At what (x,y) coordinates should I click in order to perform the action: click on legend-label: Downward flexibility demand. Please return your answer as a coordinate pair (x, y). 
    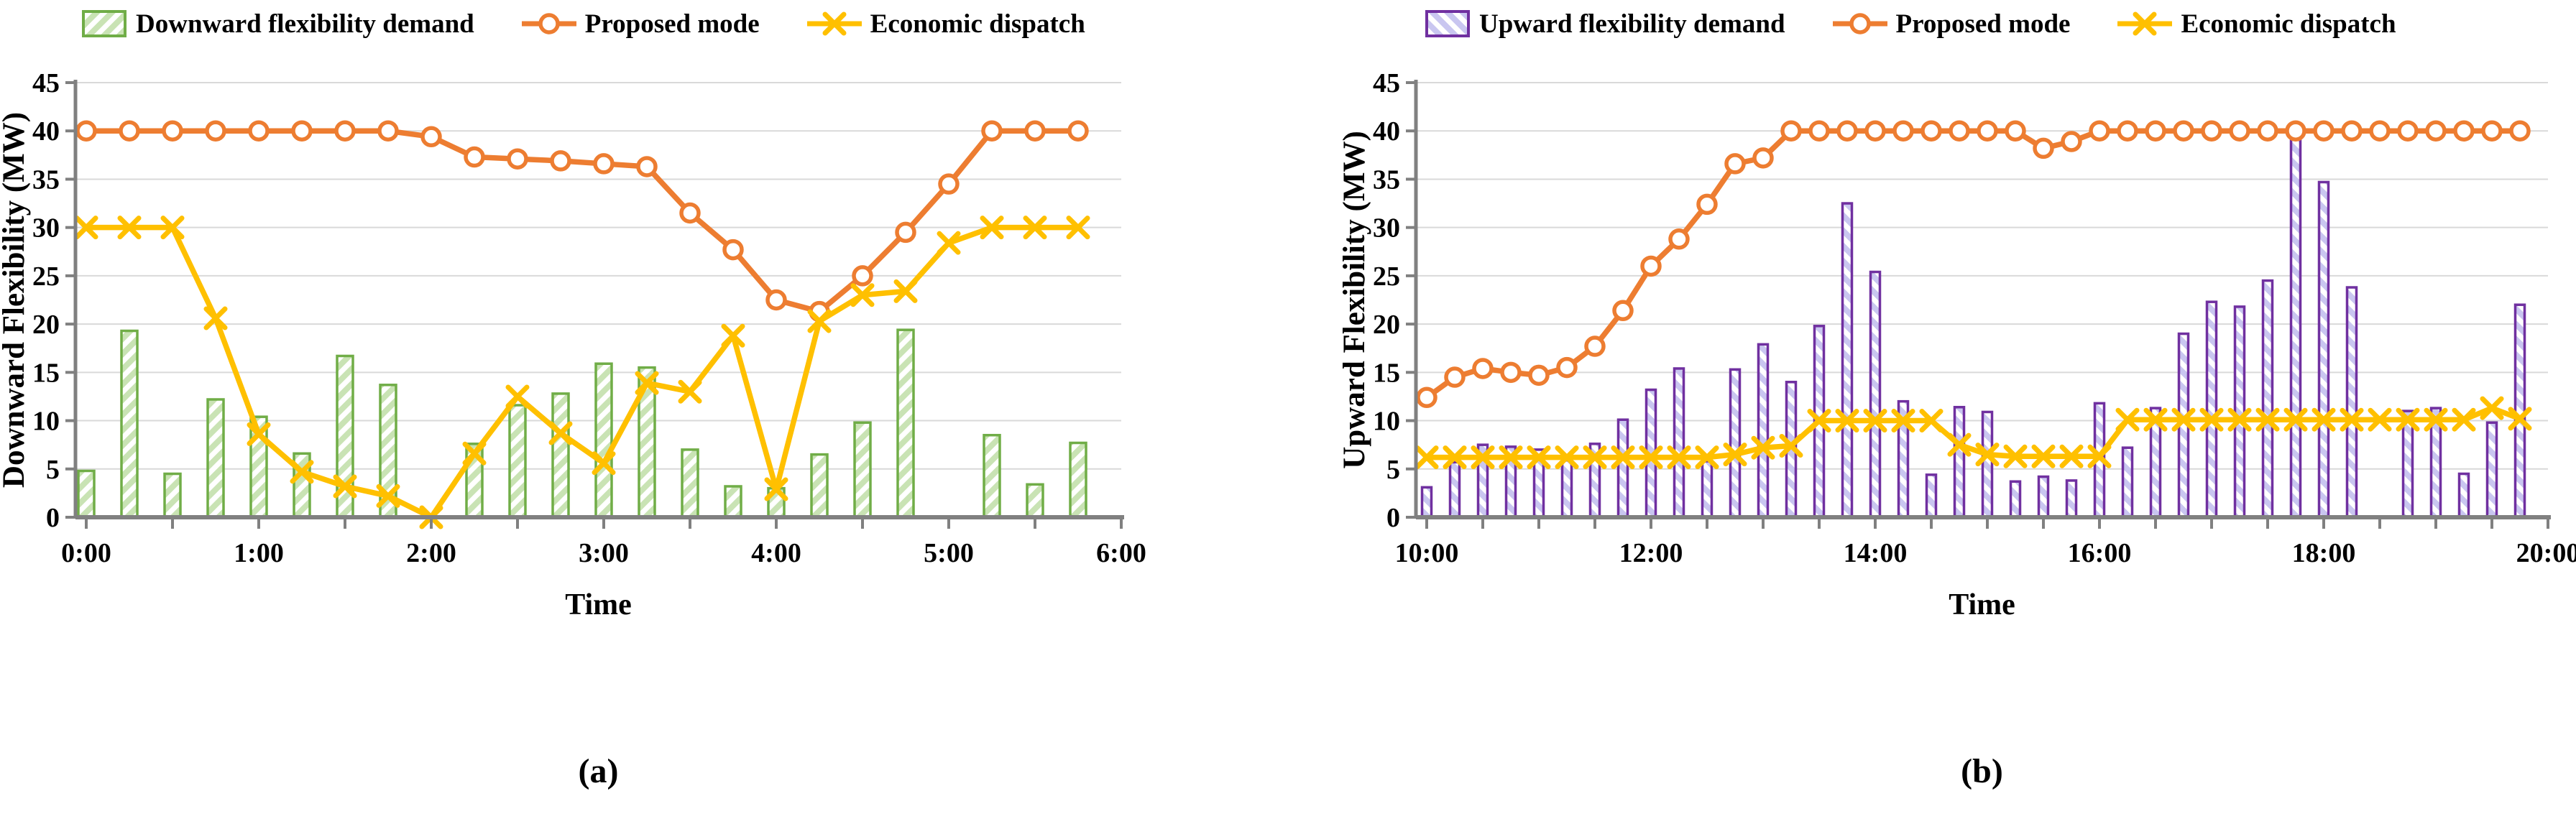
    Looking at the image, I should click on (305, 24).